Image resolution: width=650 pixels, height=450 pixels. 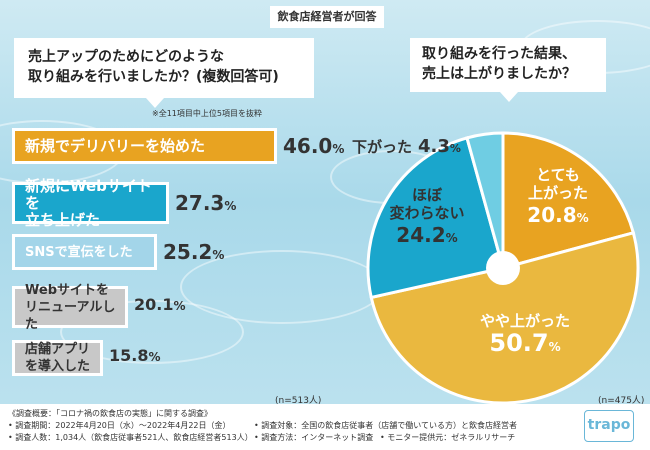 I want to click on pie-label-1: とても 上がった 20.8%, so click(x=558, y=196).